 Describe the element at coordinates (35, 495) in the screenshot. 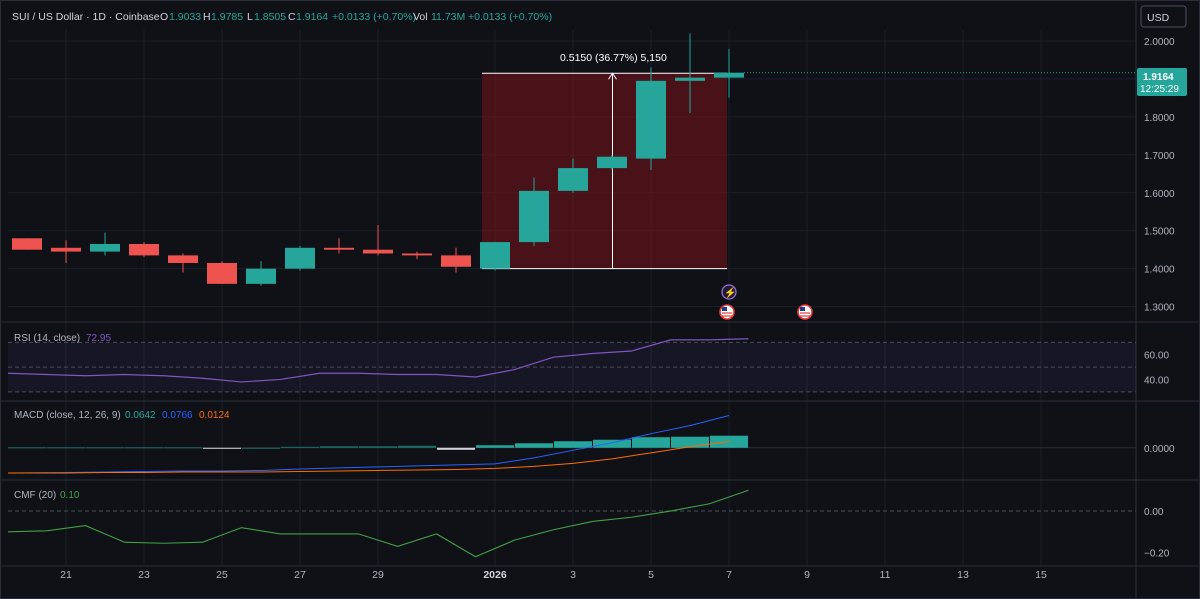

I see `cmf-title: CMF (20)` at that location.